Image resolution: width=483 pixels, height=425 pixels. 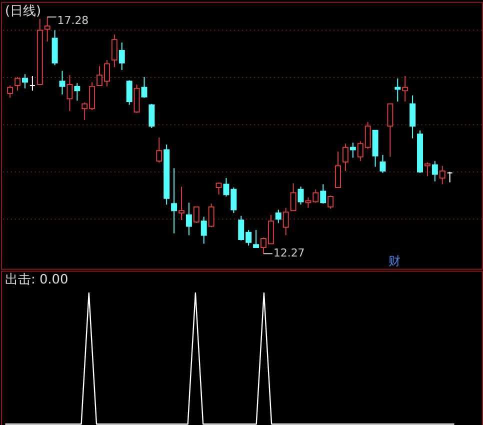 What do you see at coordinates (289, 253) in the screenshot?
I see `annotation: 12.27` at bounding box center [289, 253].